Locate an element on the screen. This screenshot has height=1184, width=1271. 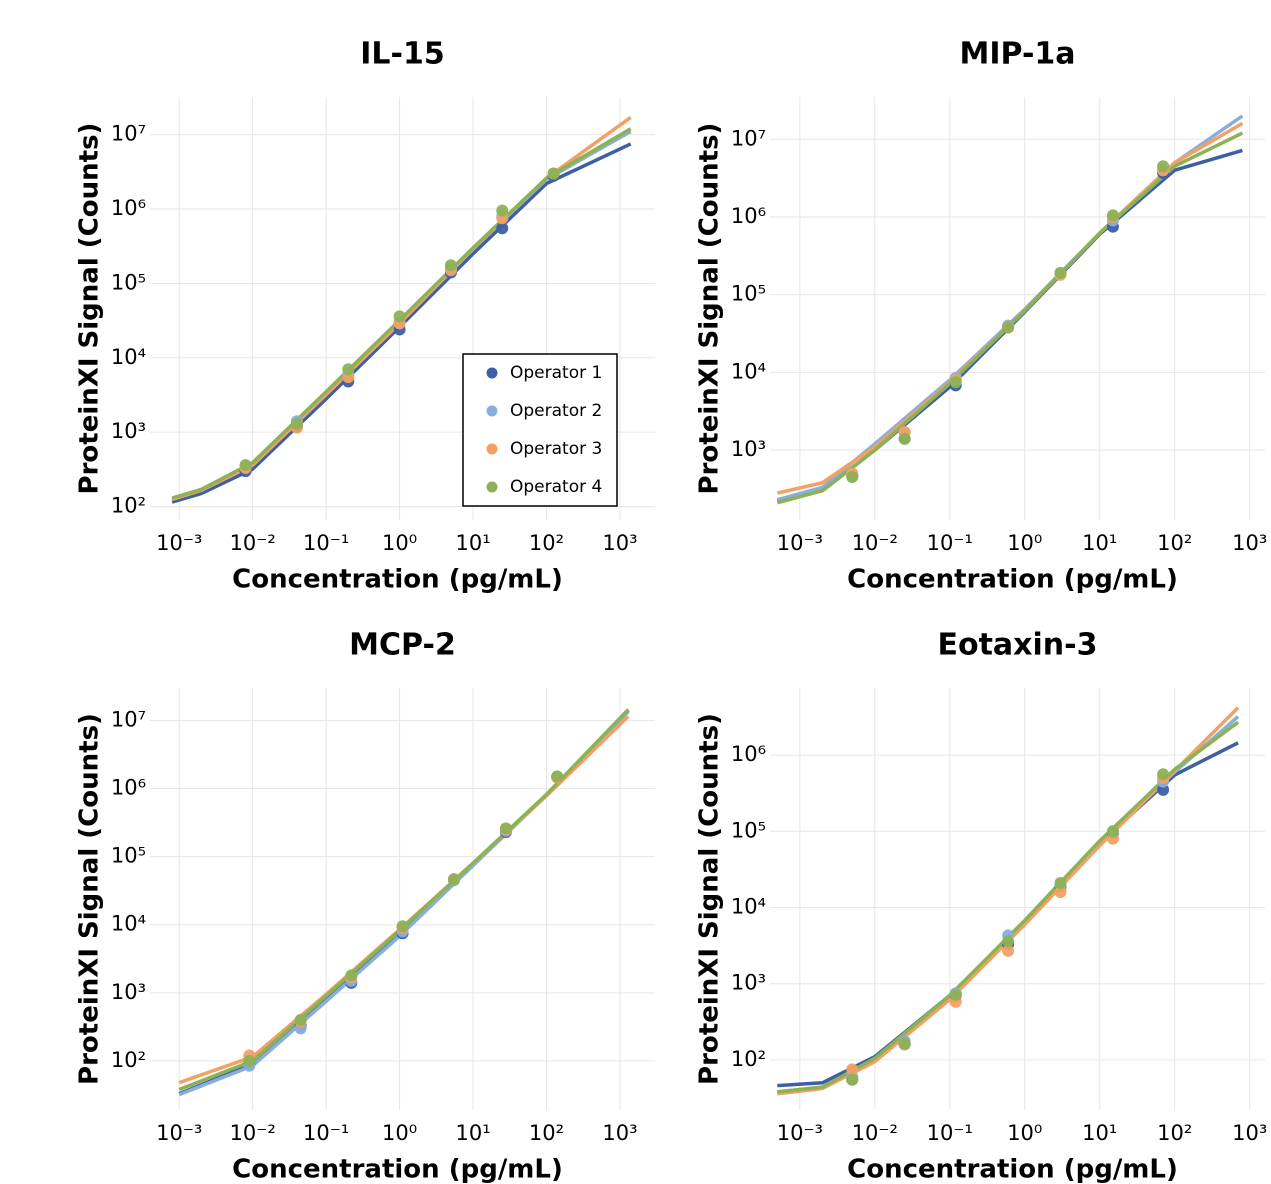
legend-box is located at coordinates (540, 430).